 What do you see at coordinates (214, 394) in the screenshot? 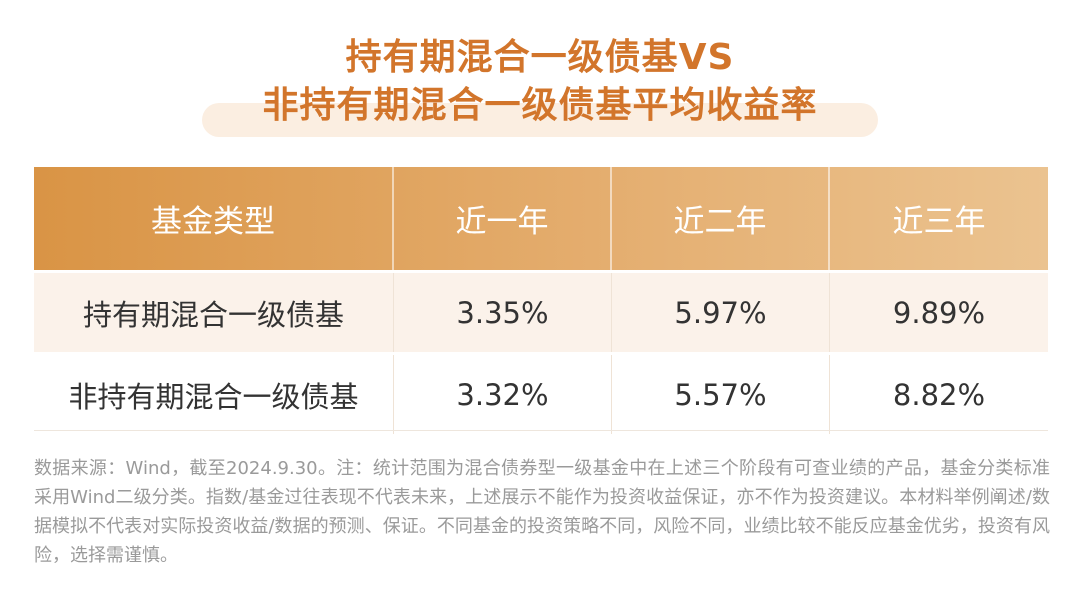
I see `cell-fund-type: 非持有期混合一级债基` at bounding box center [214, 394].